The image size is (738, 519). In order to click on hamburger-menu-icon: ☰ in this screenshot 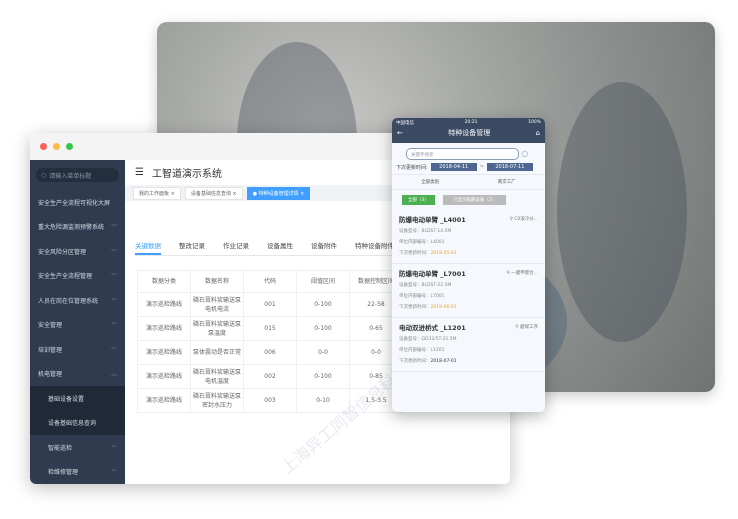, I will do `click(139, 172)`.